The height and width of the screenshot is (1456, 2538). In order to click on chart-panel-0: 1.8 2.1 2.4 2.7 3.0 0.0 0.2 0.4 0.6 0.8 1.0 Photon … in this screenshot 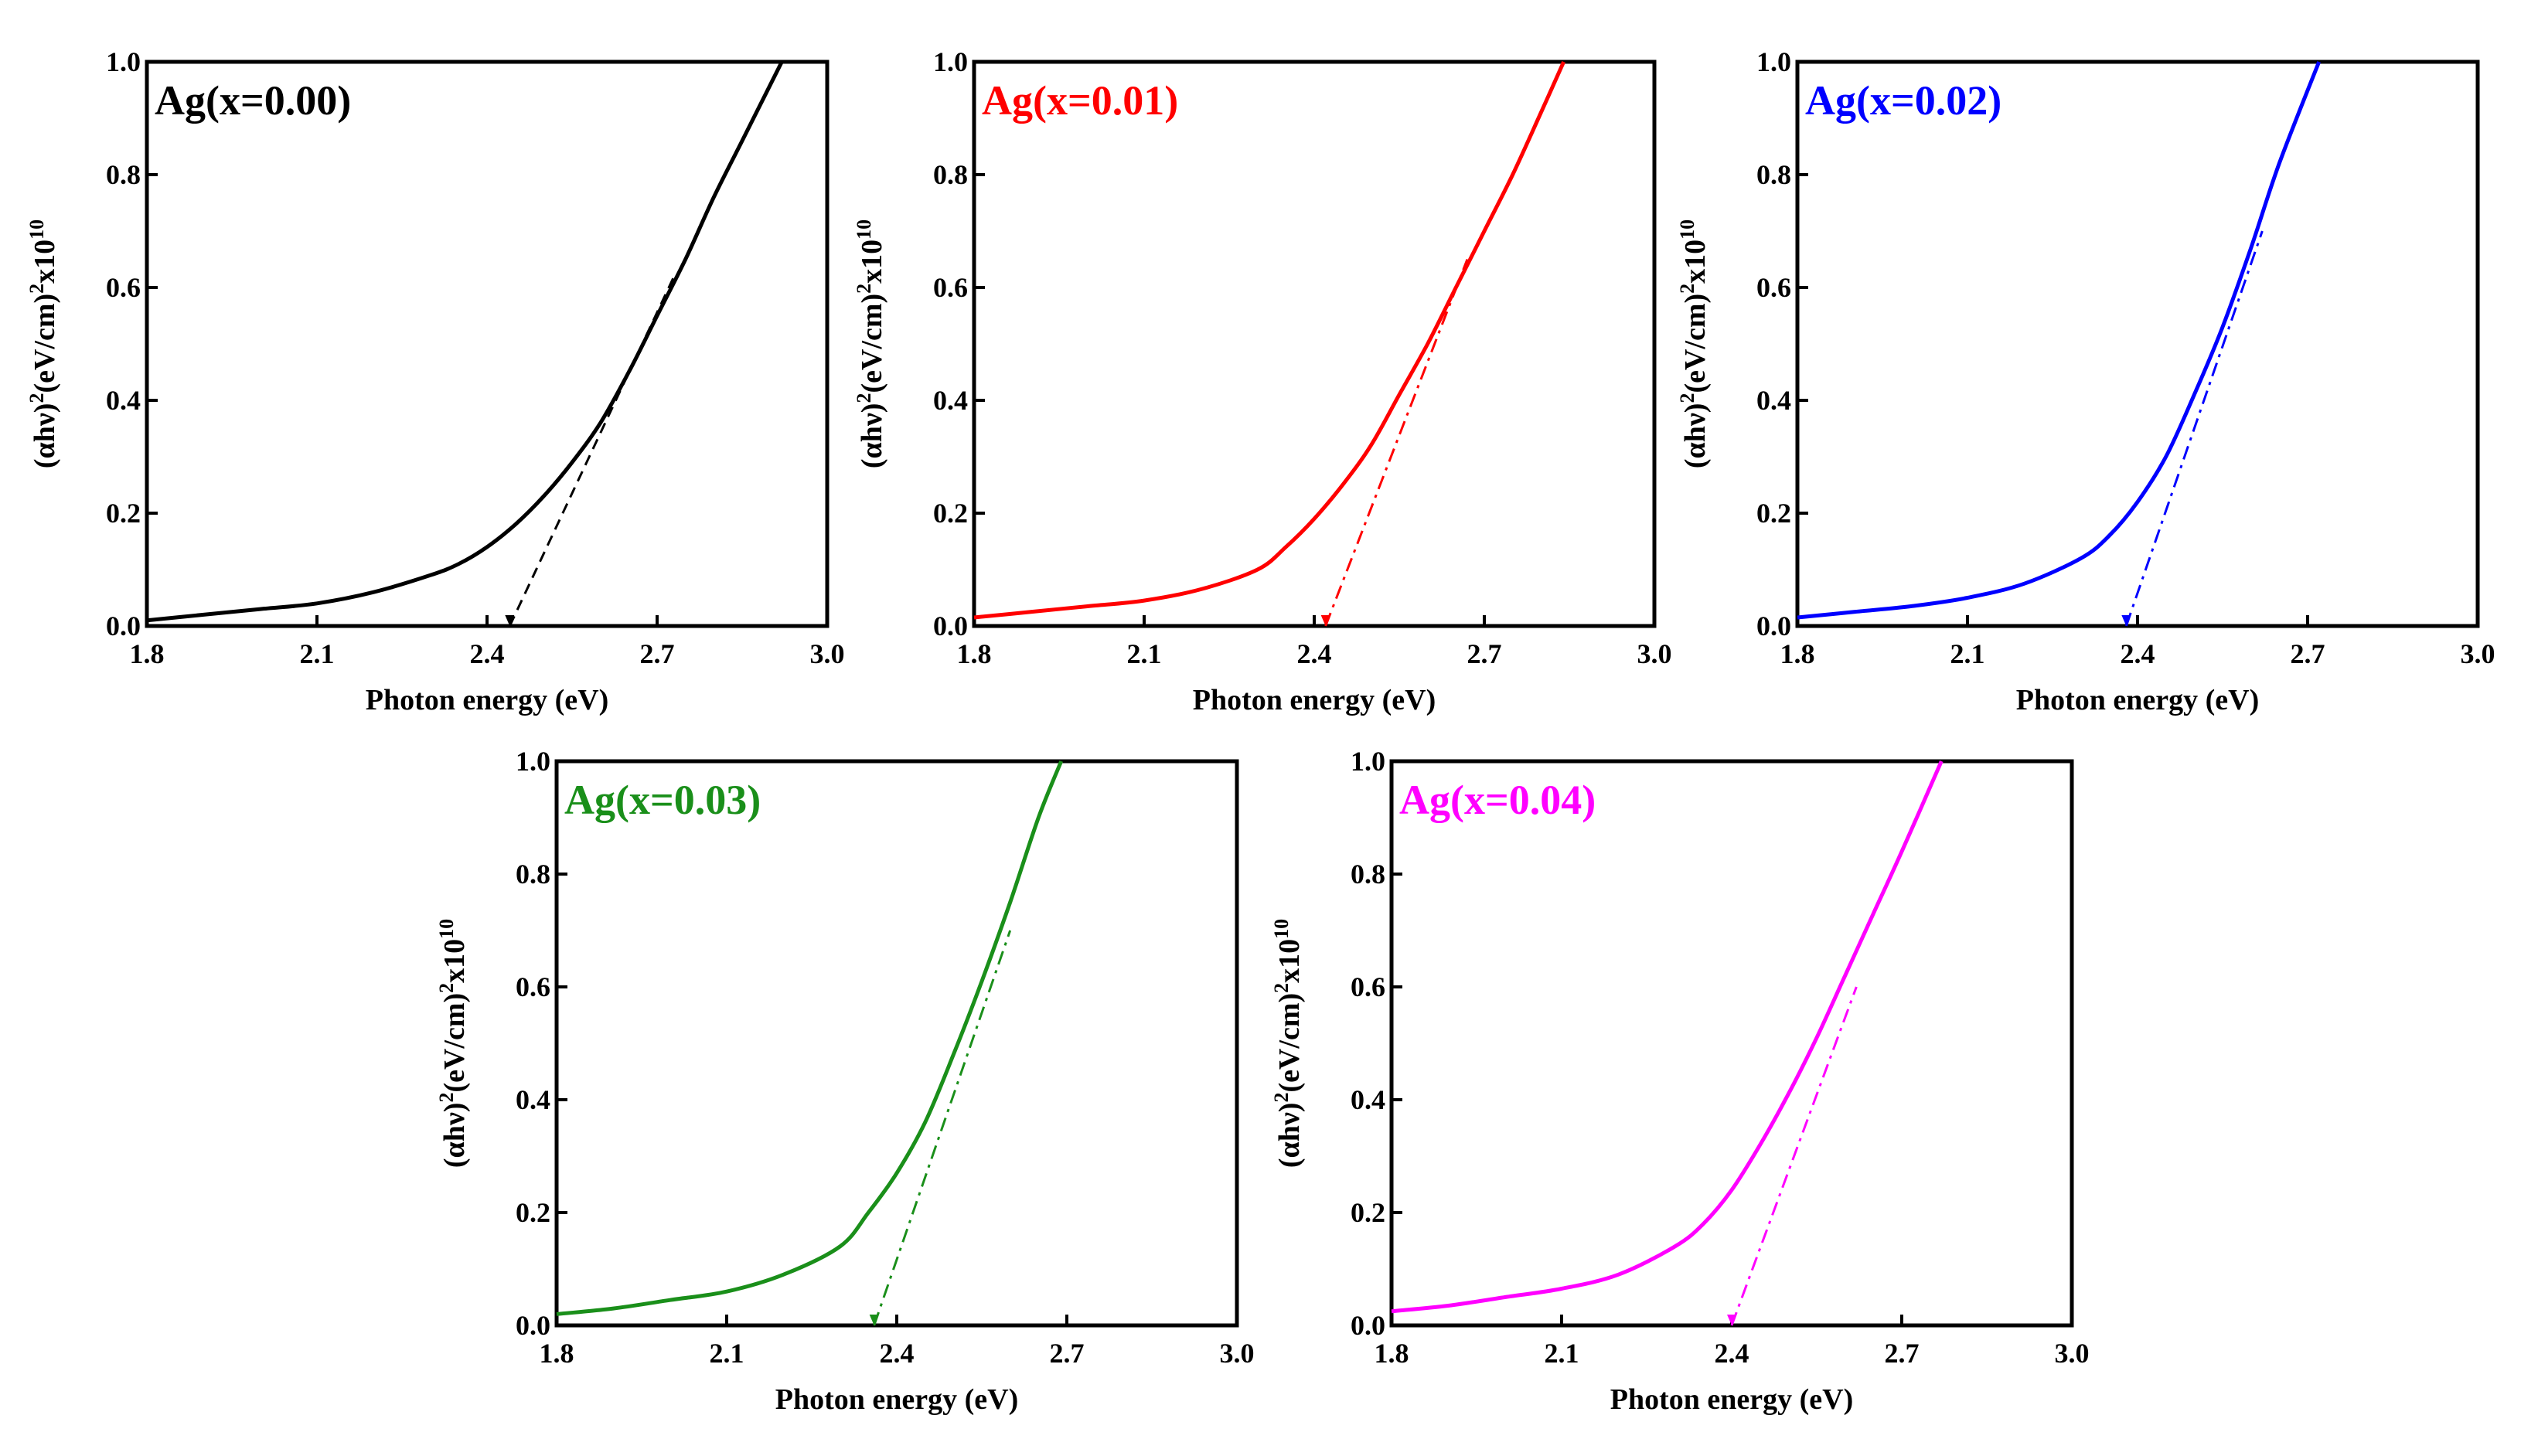, I will do `click(435, 381)`.